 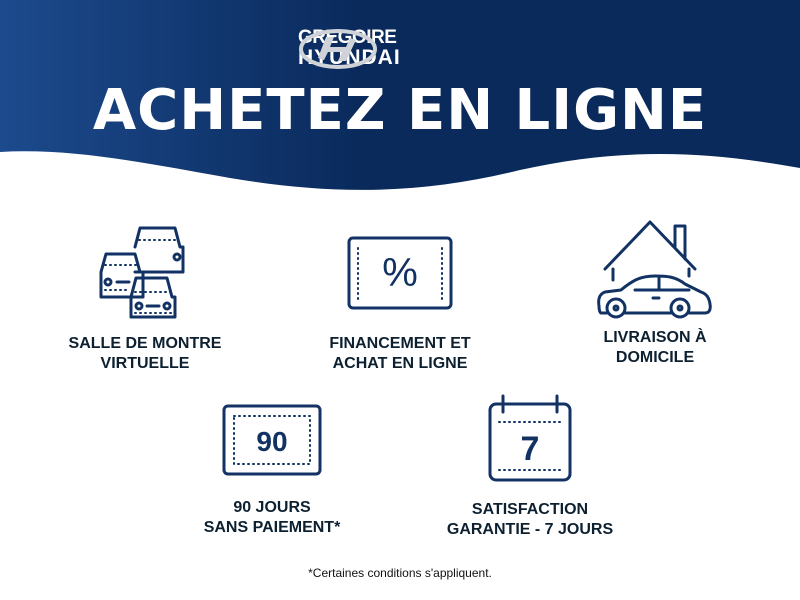 I want to click on ticket-90-icon: 90, so click(x=272, y=440).